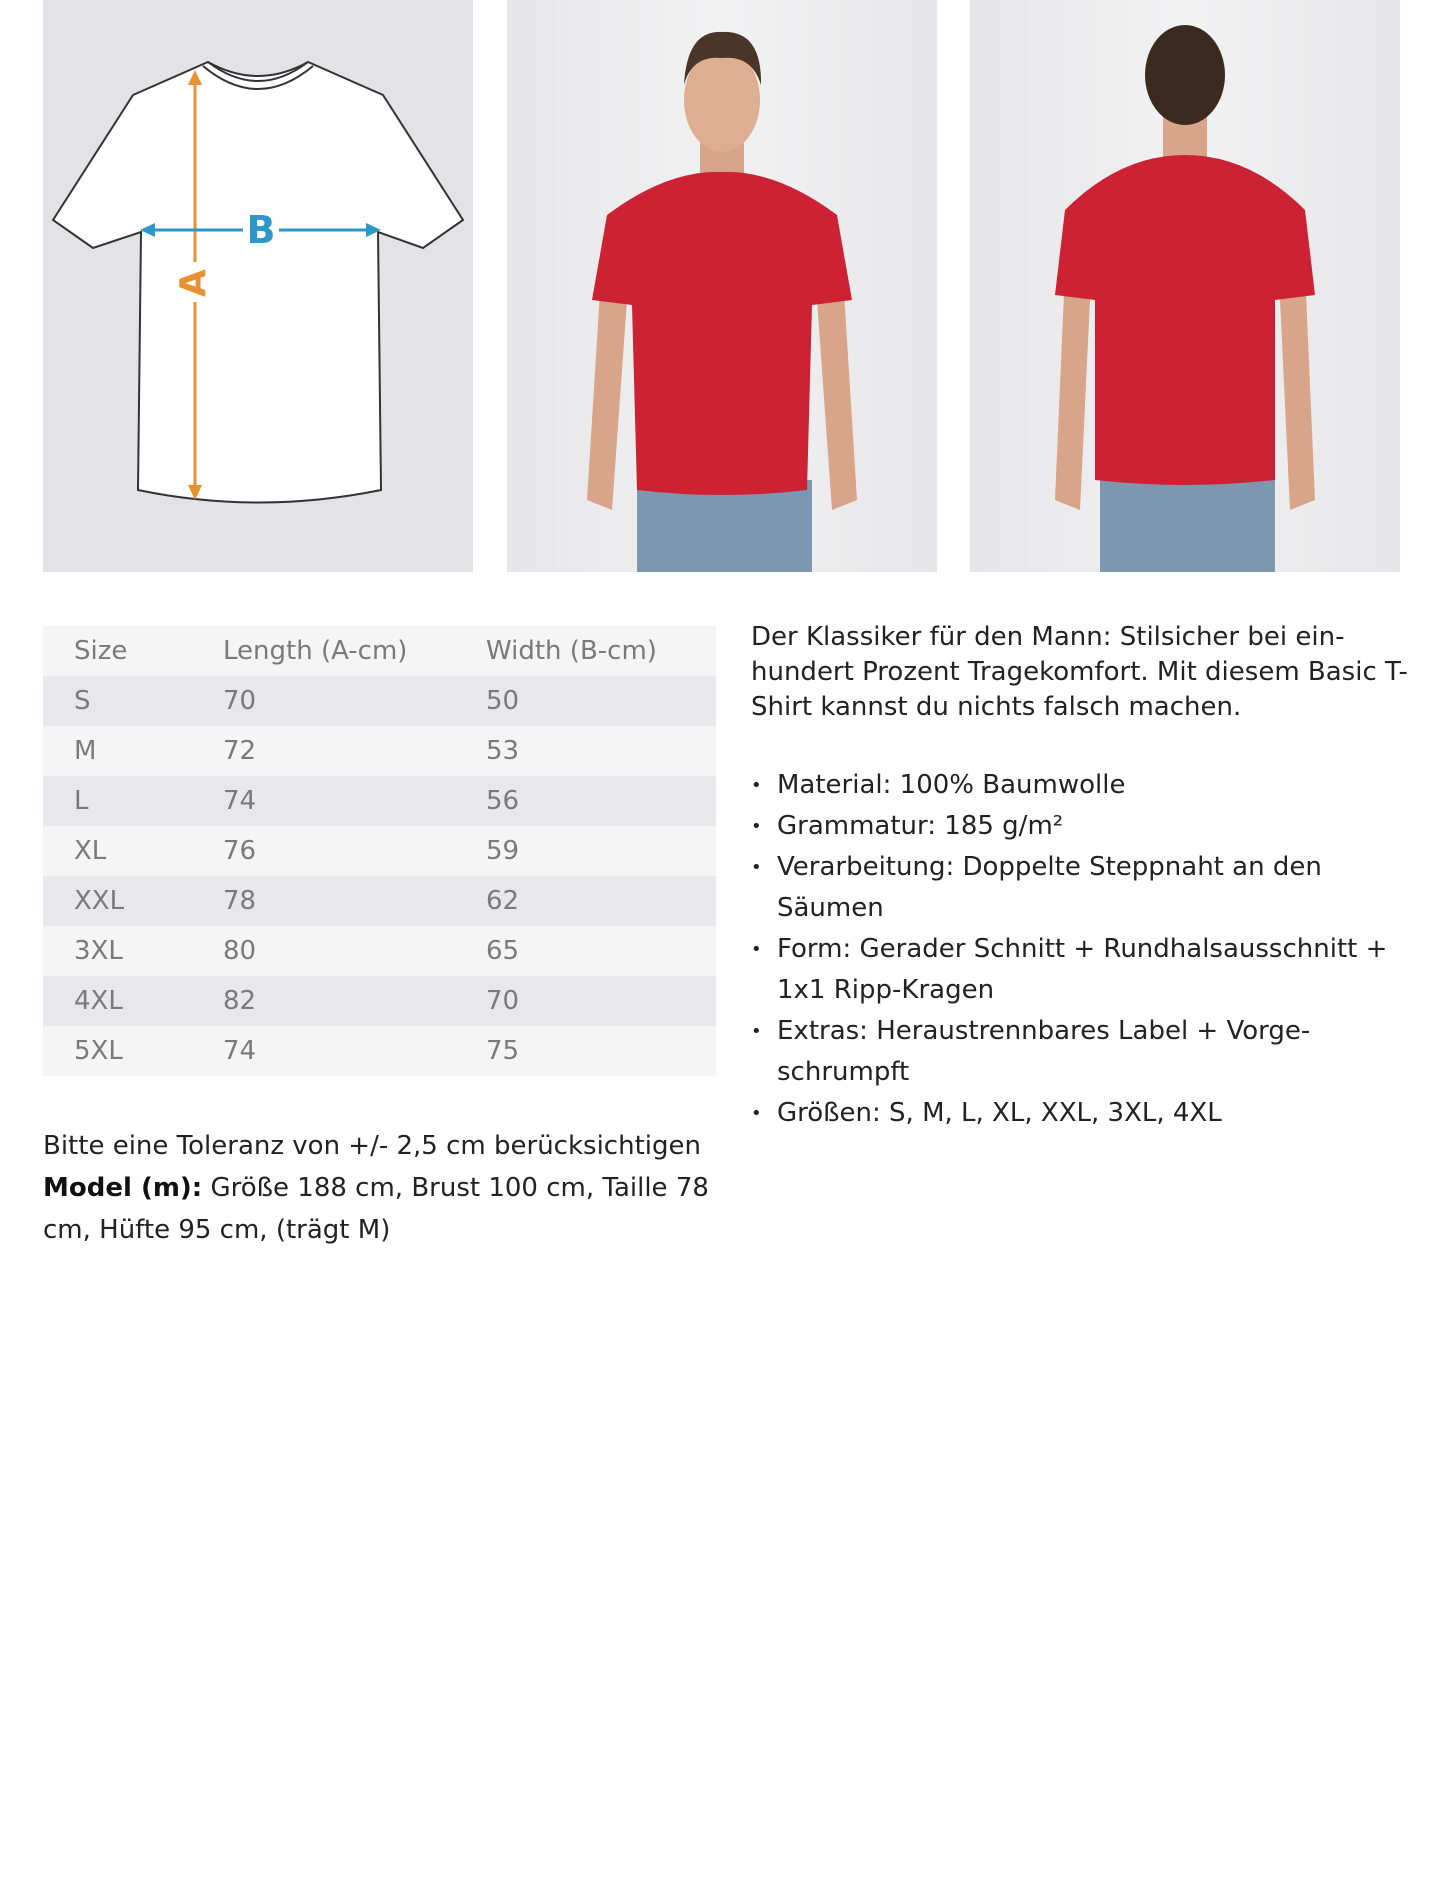  I want to click on cell-length: 78, so click(240, 901).